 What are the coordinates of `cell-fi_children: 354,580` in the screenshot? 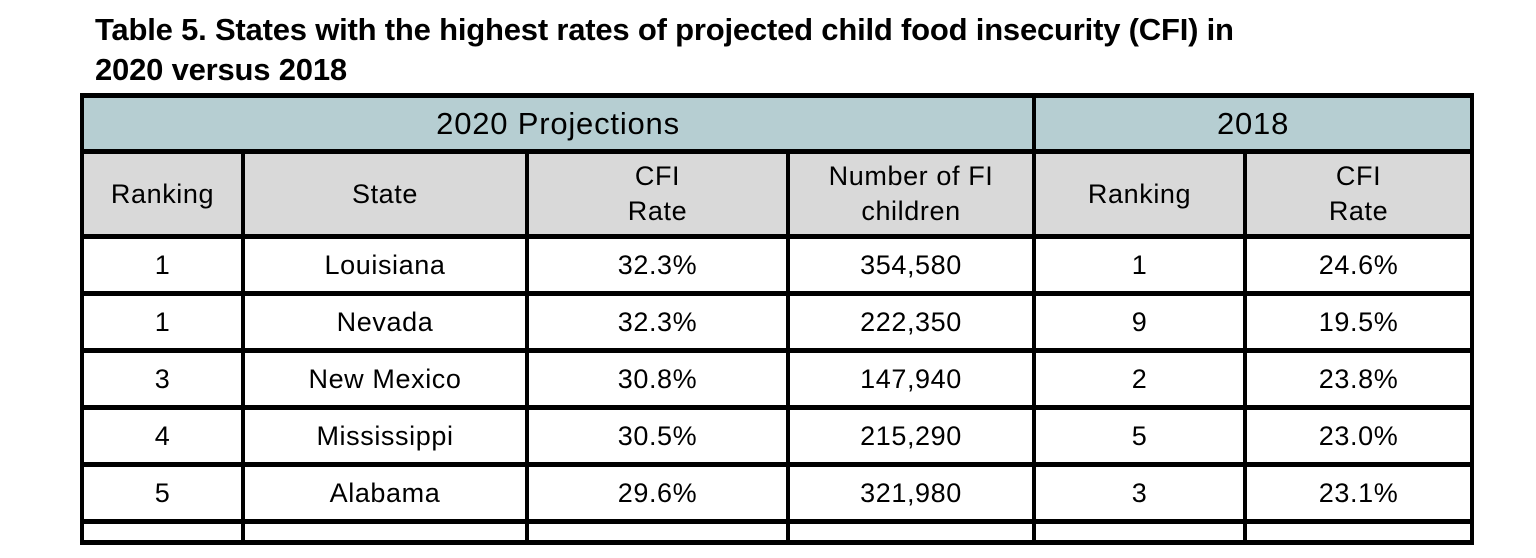 It's located at (911, 265).